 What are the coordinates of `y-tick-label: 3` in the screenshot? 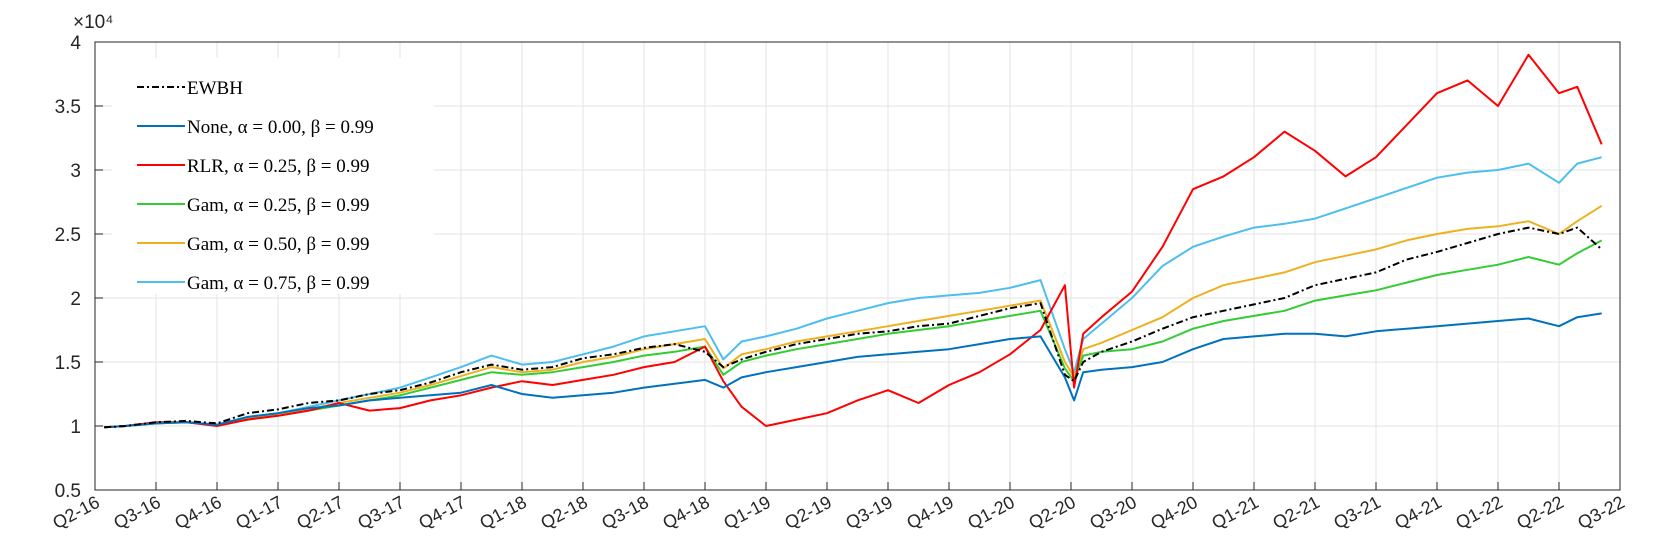 It's located at (75, 171).